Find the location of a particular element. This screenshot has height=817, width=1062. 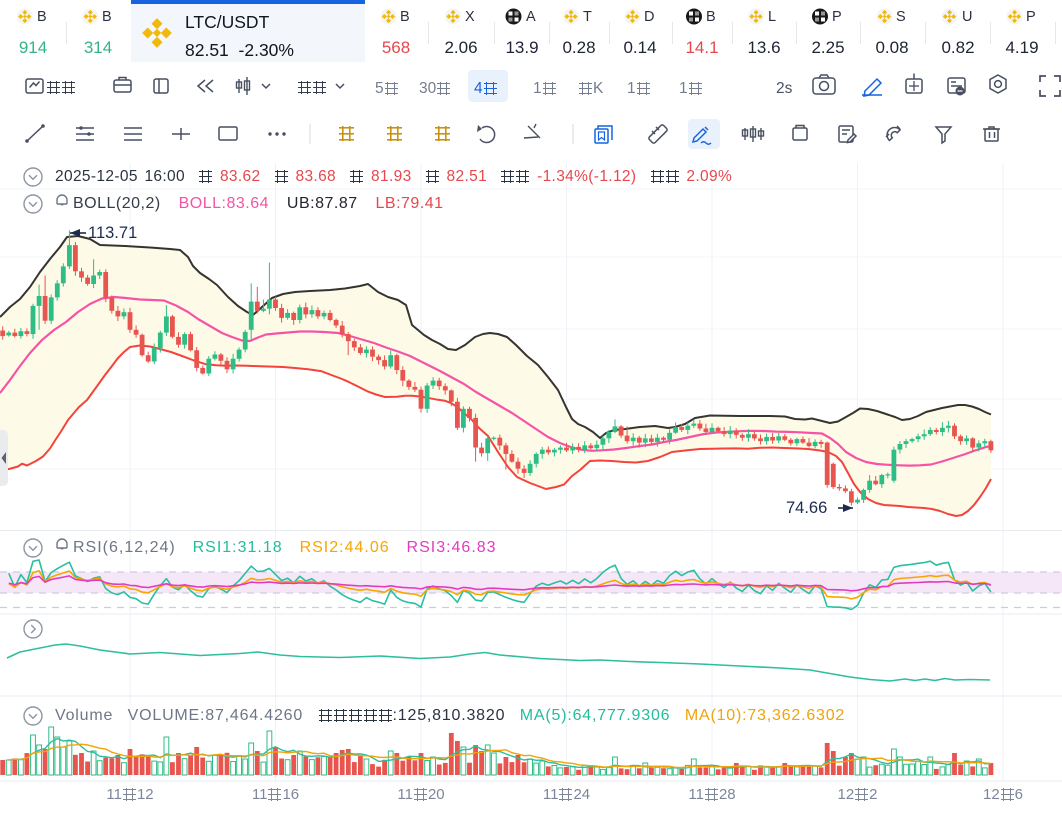

svg-text: 113.71 is located at coordinates (112, 233).